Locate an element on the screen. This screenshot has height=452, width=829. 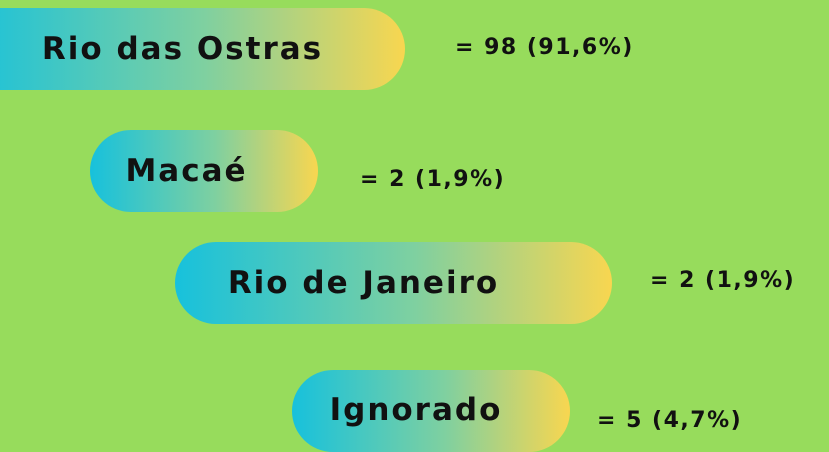
value: = 5 (4,7%) is located at coordinates (670, 420).